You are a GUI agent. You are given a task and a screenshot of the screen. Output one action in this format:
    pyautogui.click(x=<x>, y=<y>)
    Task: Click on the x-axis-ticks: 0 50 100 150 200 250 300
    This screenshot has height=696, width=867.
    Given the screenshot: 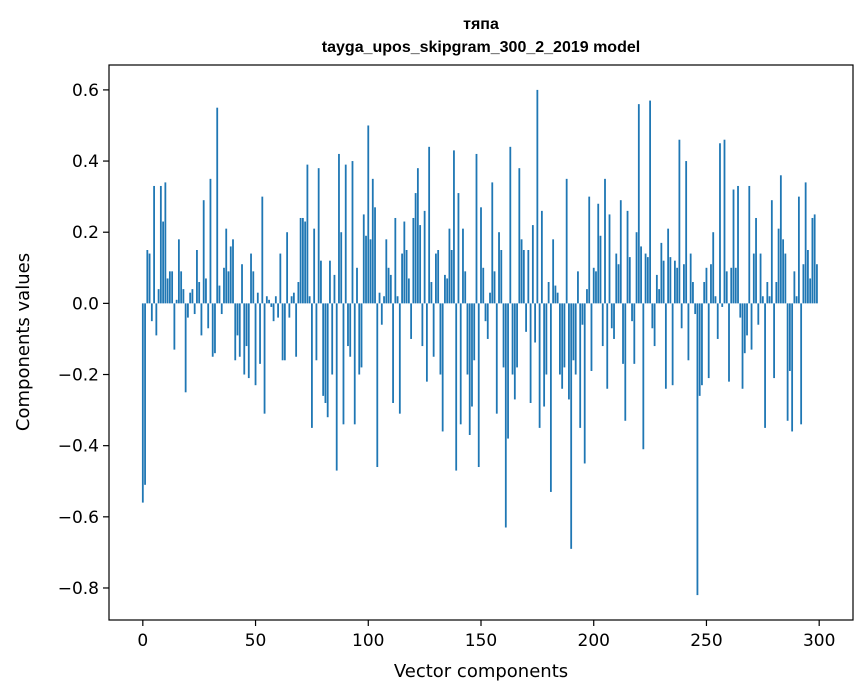 What is the action you would take?
    pyautogui.click(x=486, y=635)
    